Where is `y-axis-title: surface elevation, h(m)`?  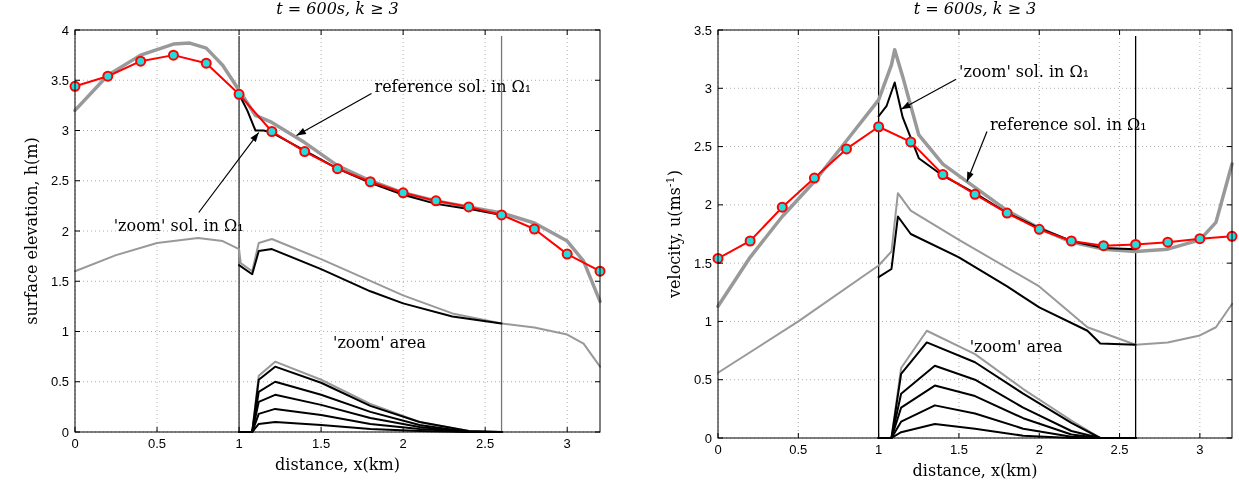 y-axis-title: surface elevation, h(m) is located at coordinates (31, 231).